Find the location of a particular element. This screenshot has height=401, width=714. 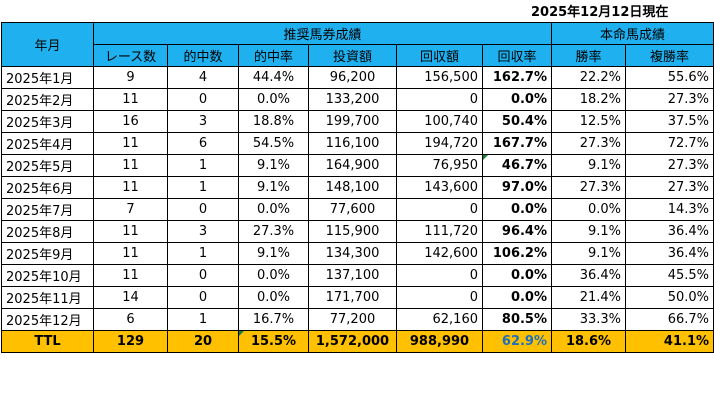

invest-cell: 134,300 is located at coordinates (352, 253).